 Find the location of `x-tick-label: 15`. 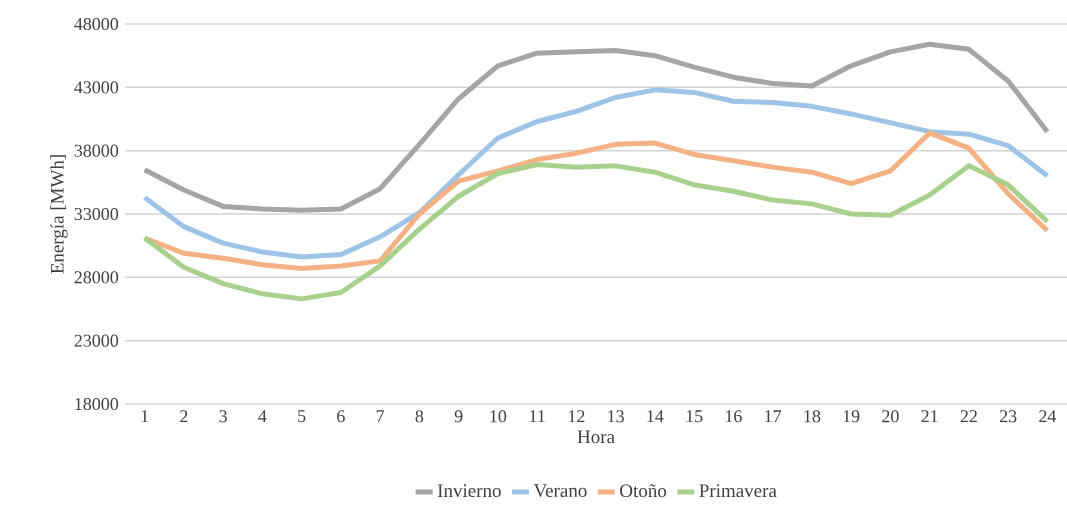

x-tick-label: 15 is located at coordinates (694, 416).